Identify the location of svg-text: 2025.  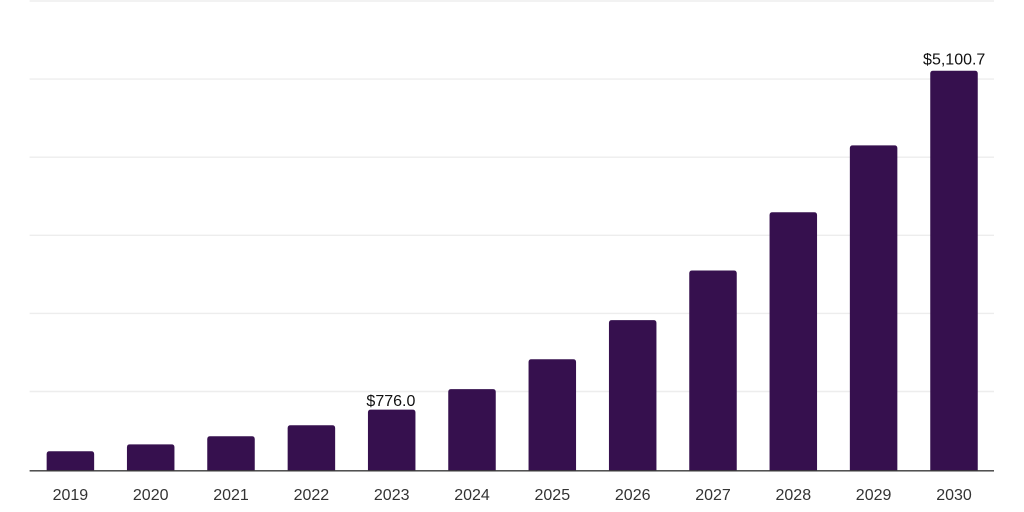
(553, 495).